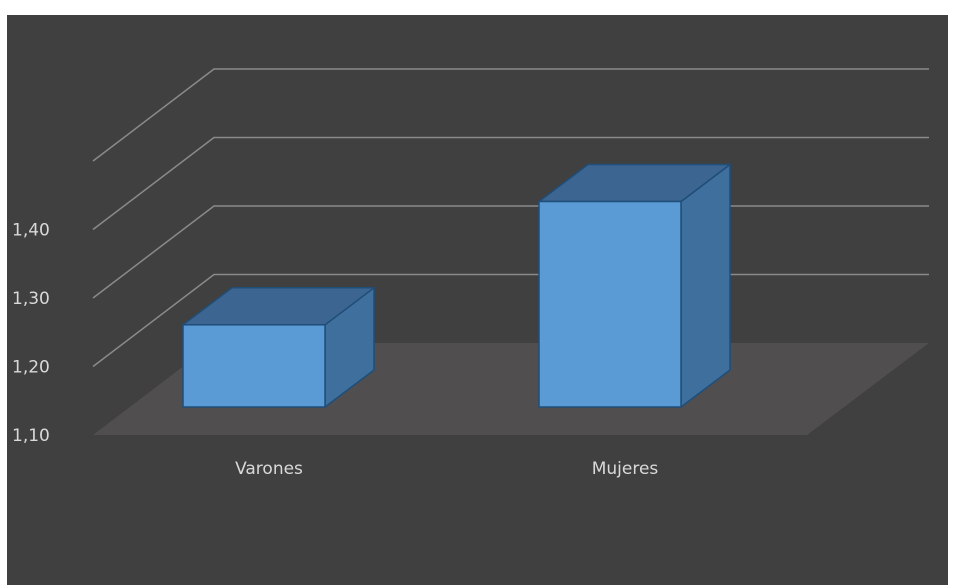 This screenshot has width=955, height=585. What do you see at coordinates (31, 231) in the screenshot?
I see `y-tick-label: 1,40` at bounding box center [31, 231].